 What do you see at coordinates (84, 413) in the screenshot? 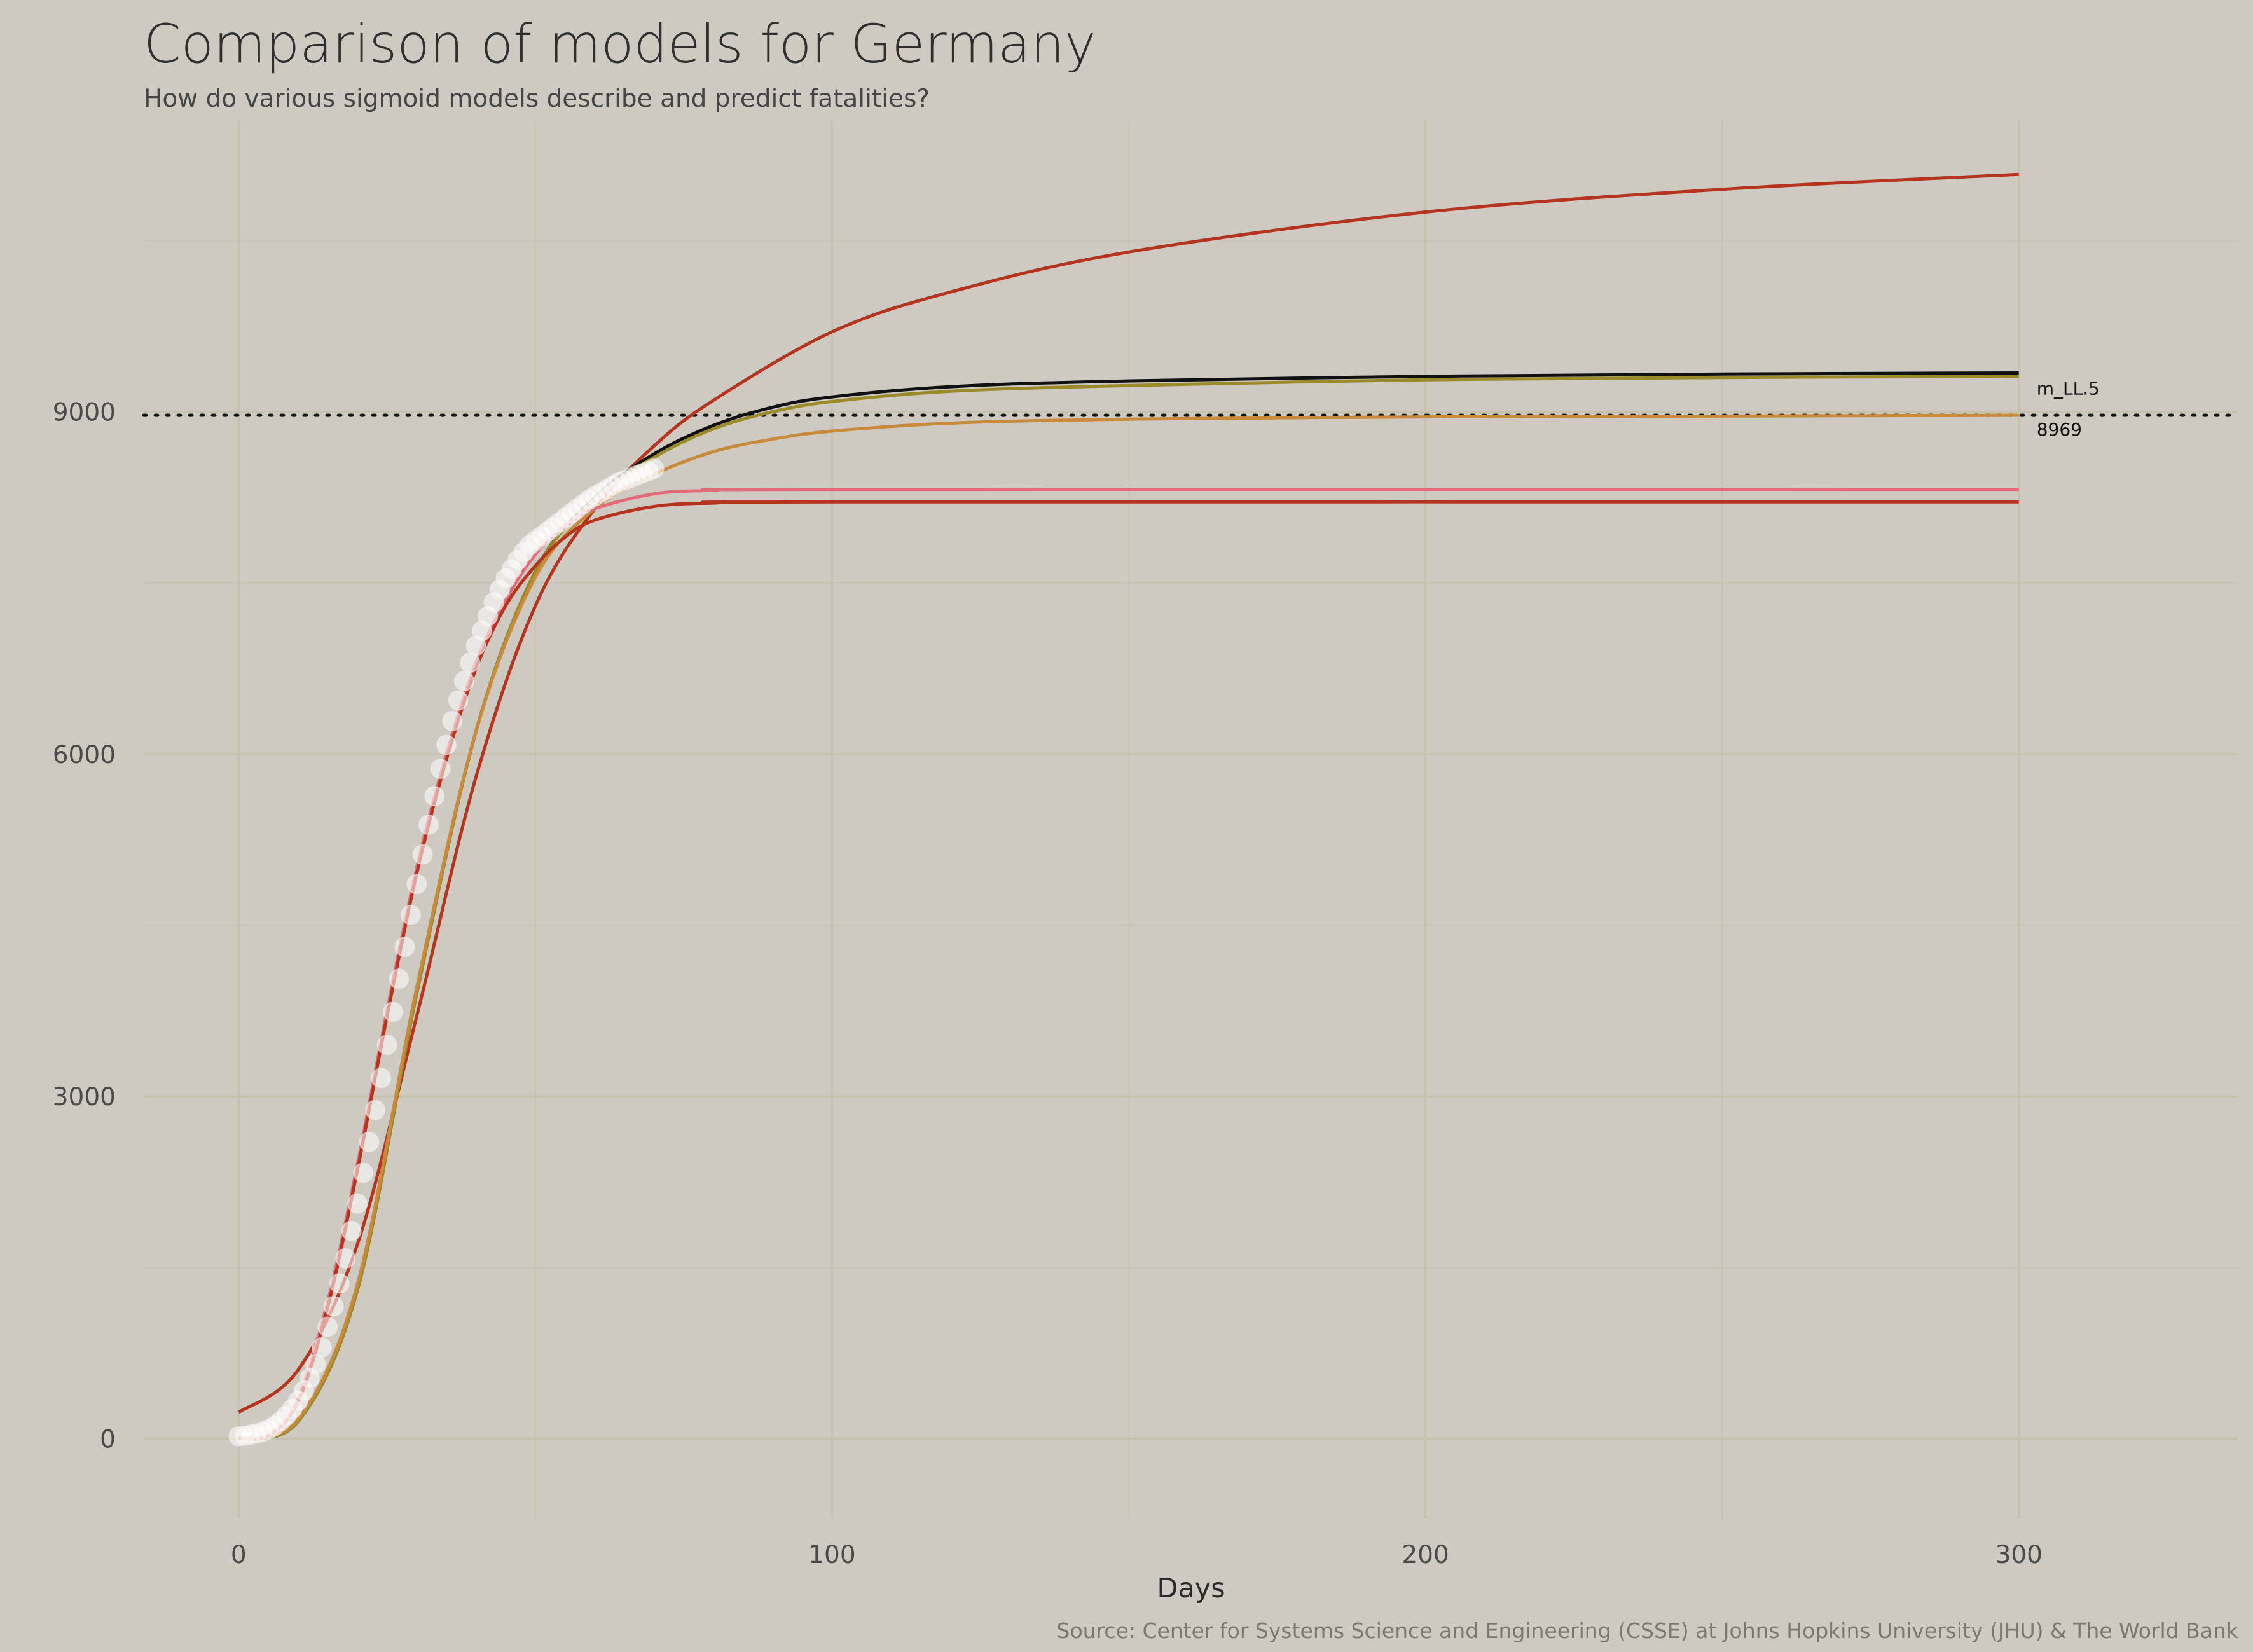
I see `y-tick-label: 9000` at bounding box center [84, 413].